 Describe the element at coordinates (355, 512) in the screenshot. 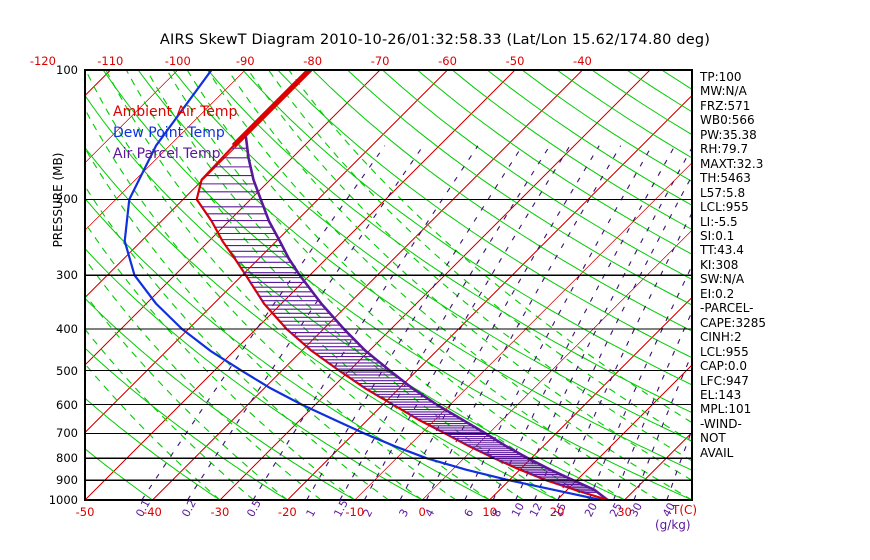

I see `temperature-tick-label-bottom: -10` at that location.